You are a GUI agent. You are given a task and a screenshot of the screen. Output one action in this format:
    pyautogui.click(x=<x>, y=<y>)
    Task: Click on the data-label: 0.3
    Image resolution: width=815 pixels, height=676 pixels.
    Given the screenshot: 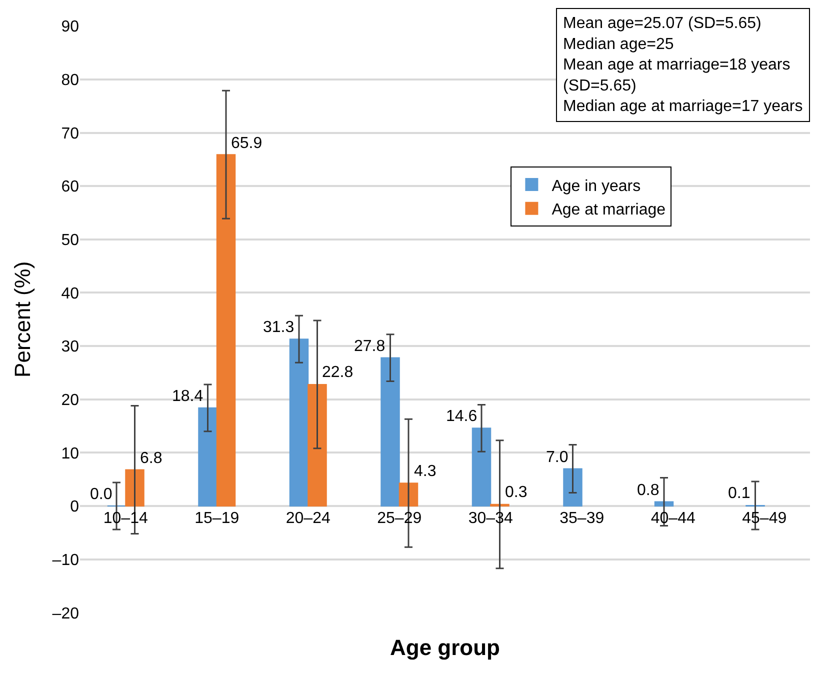 What is the action you would take?
    pyautogui.click(x=516, y=492)
    